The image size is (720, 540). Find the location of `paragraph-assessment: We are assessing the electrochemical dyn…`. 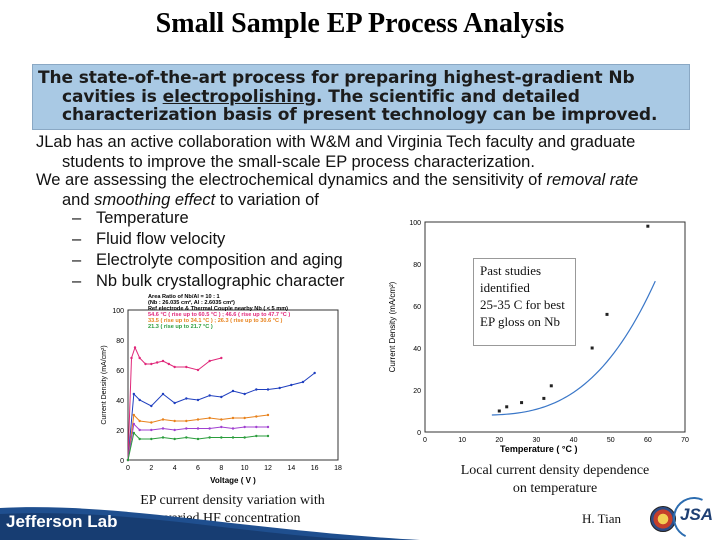

paragraph-assessment: We are assessing the electrochemical dyn… is located at coordinates (337, 190).